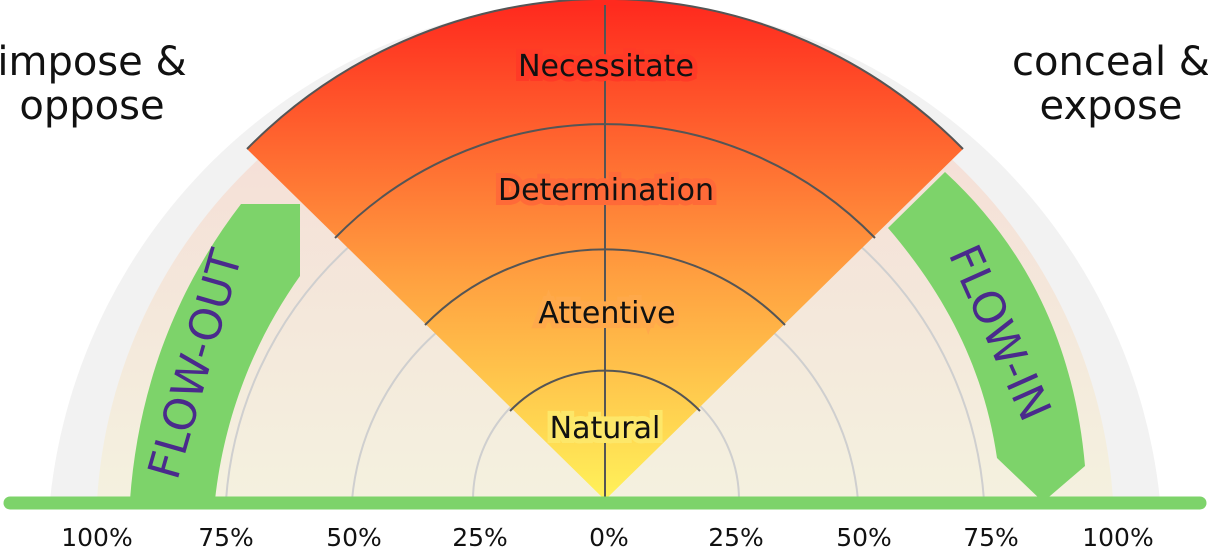  I want to click on tick-right-50: 50%, so click(864, 536).